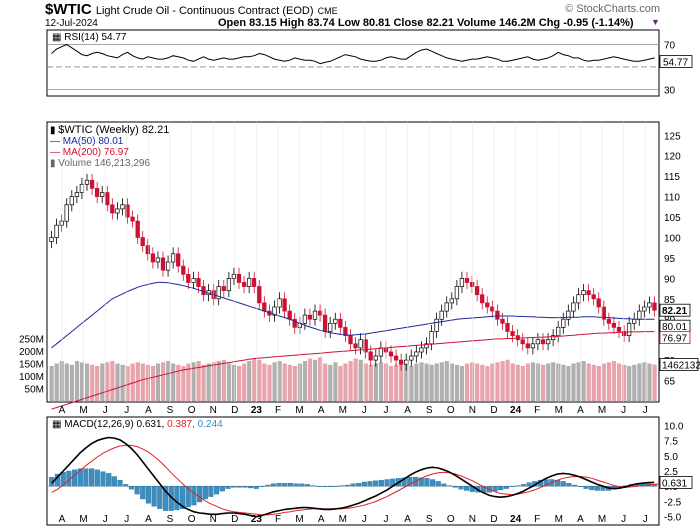 This screenshot has height=530, width=700. I want to click on macd-value-tag, so click(676, 482).